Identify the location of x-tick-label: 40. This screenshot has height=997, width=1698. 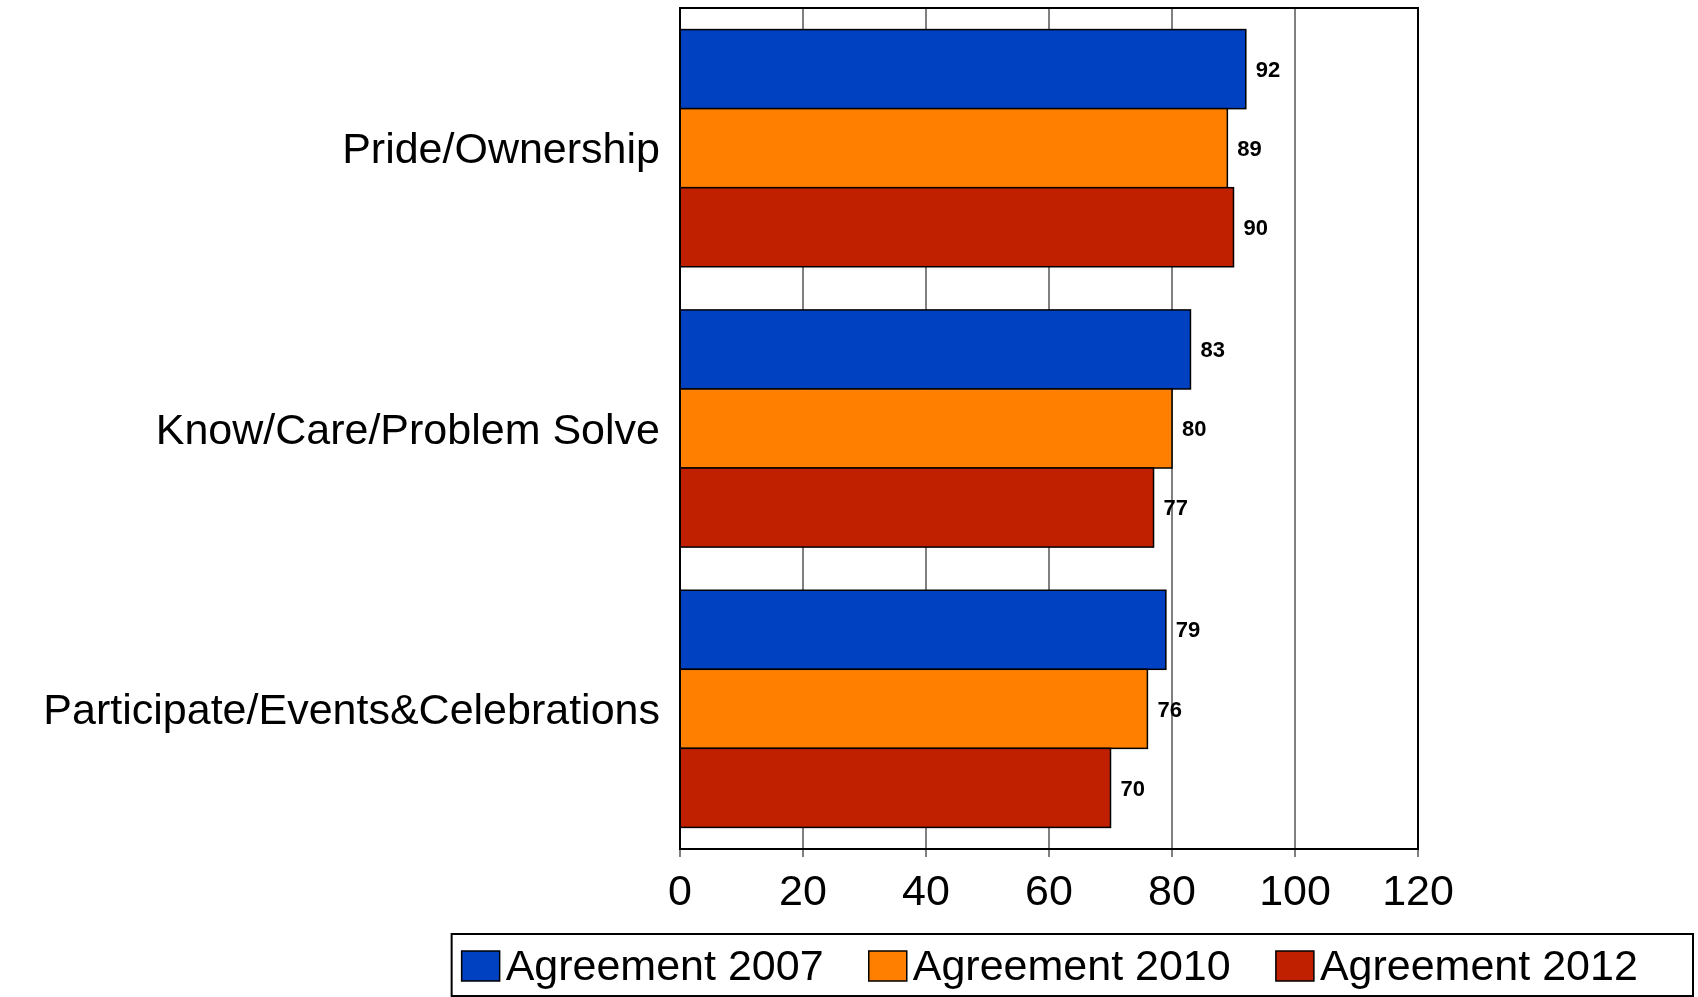
(926, 890).